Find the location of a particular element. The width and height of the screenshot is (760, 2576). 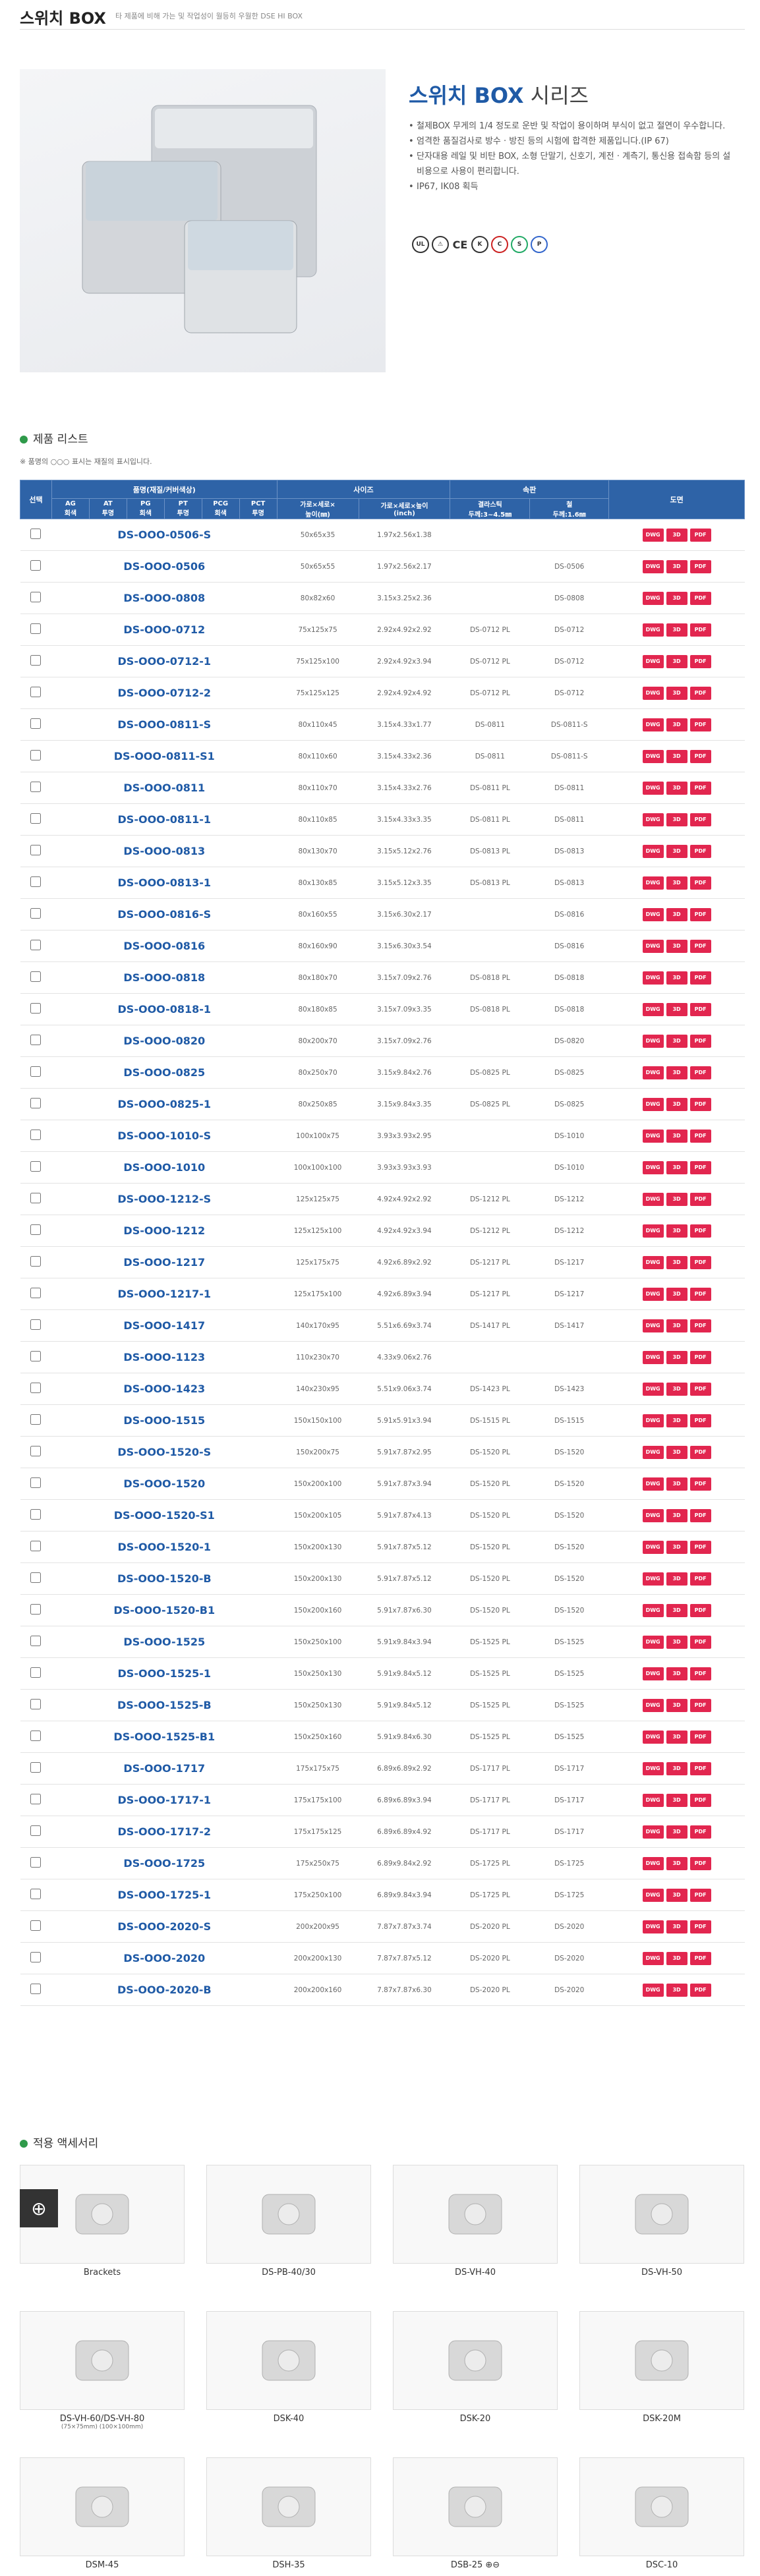

product-code: DS-OOO-2020-S is located at coordinates (164, 1927).